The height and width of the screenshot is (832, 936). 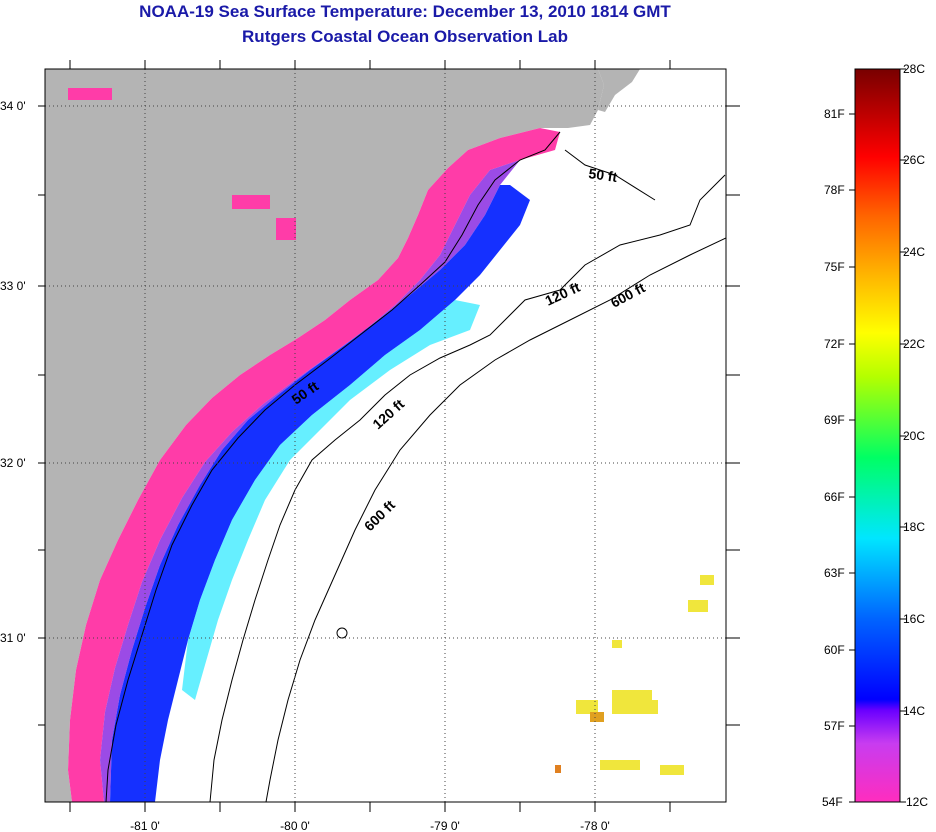 I want to click on colorbar-f-label: 66F, so click(x=834, y=497).